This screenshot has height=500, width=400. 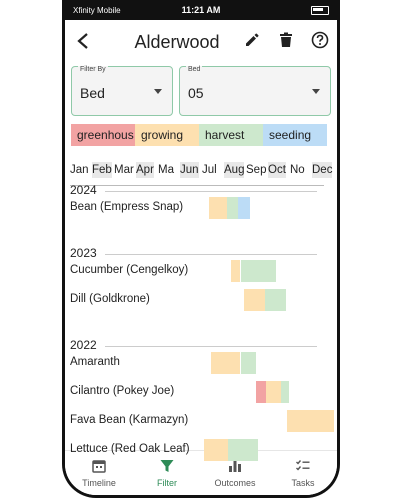 I want to click on nav-tab-tasks: Tasks, so click(x=303, y=473).